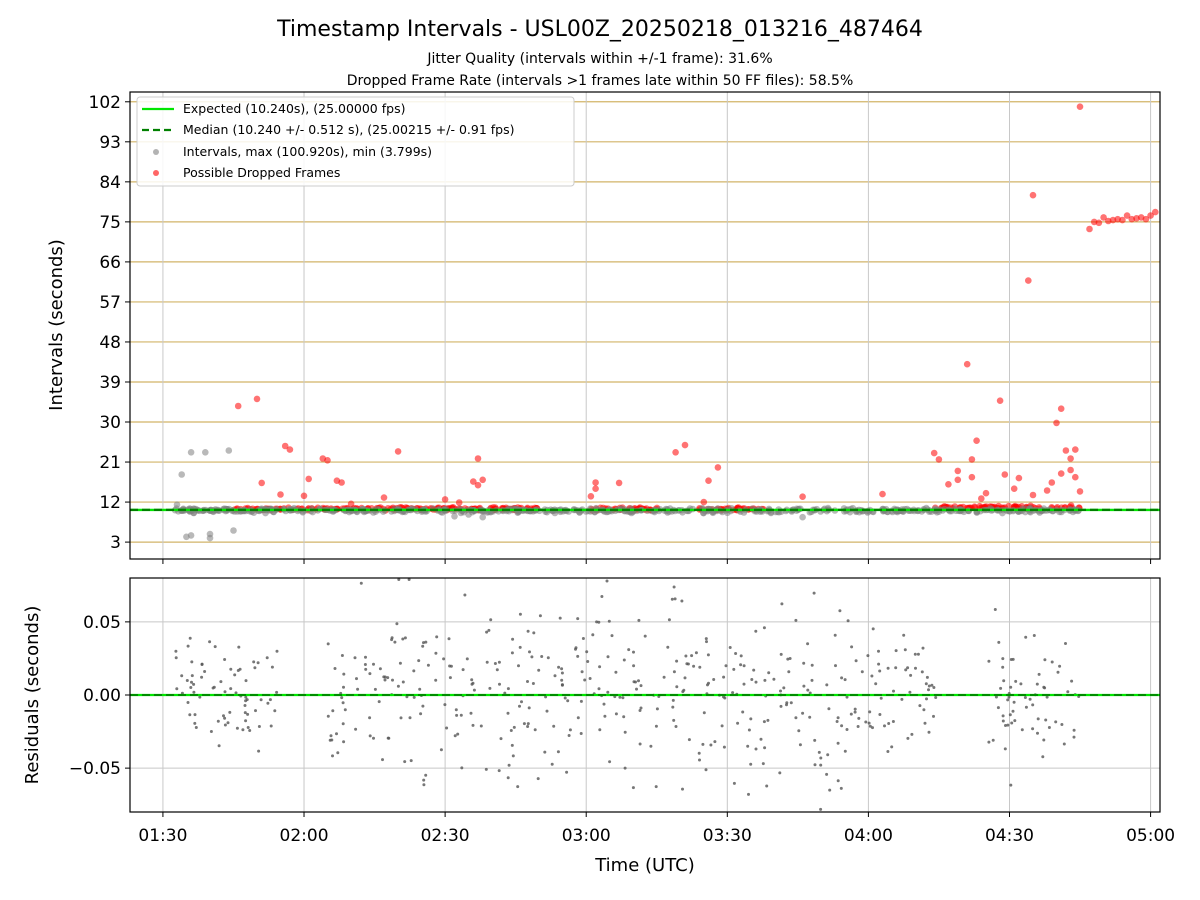  I want to click on residuals-x-tick-label: 02:00, so click(304, 836).